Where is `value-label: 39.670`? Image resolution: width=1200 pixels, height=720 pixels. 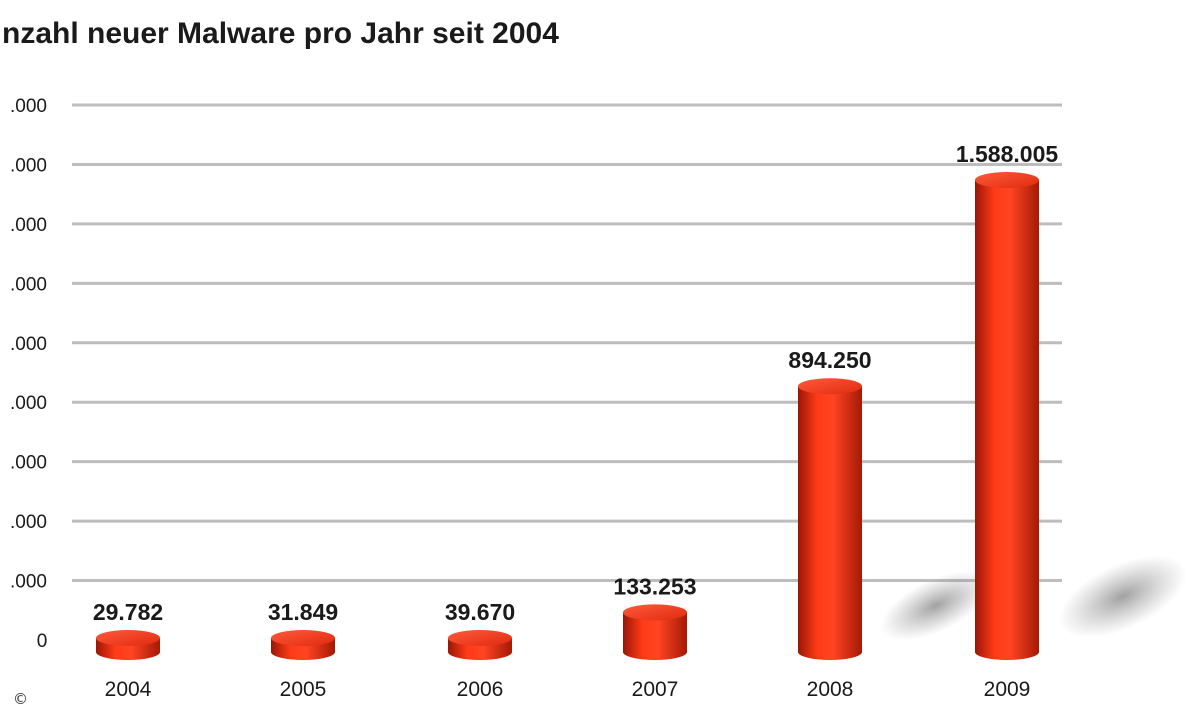 value-label: 39.670 is located at coordinates (480, 612).